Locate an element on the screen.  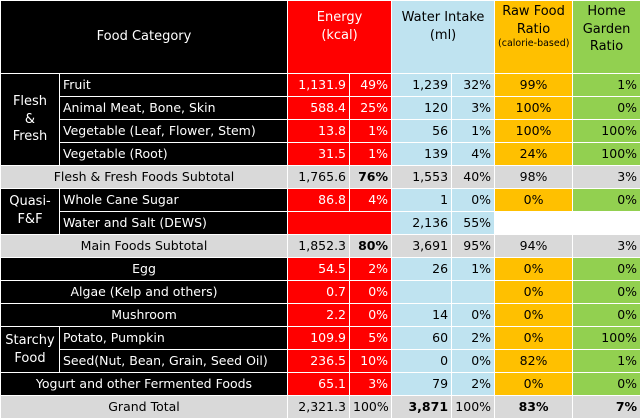
energy-value: 13.8 is located at coordinates (319, 131).